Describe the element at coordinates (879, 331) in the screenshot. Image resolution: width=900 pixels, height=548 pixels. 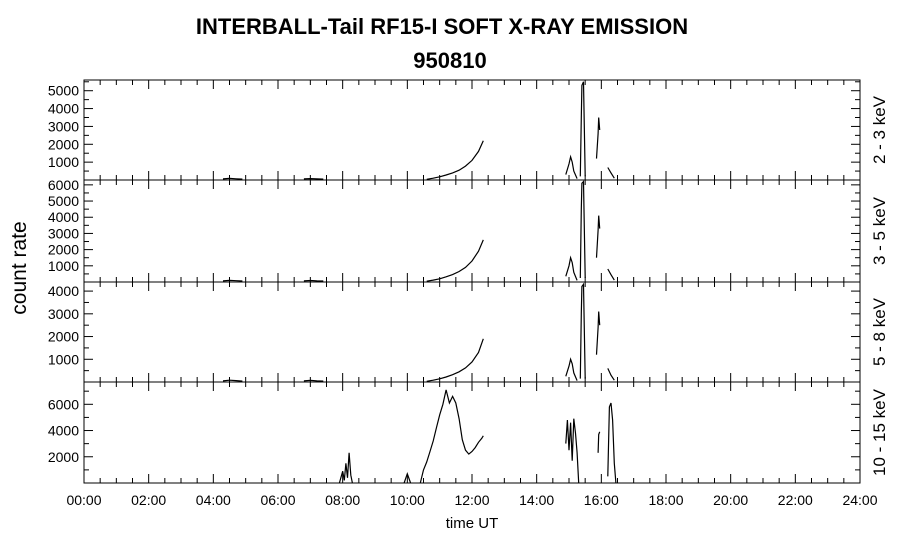
I see `band-label: 5 - 8 keV` at that location.